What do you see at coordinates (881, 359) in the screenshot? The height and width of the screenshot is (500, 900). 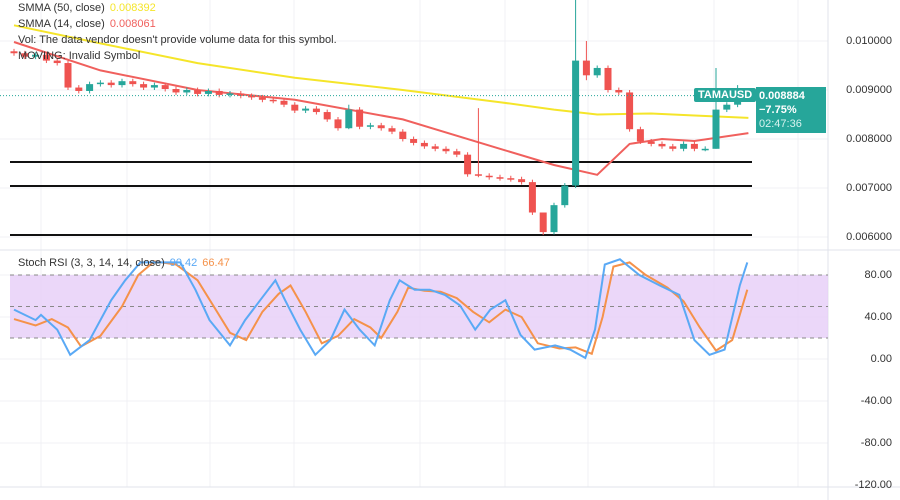 I see `stoch-axis-label: 0.00` at bounding box center [881, 359].